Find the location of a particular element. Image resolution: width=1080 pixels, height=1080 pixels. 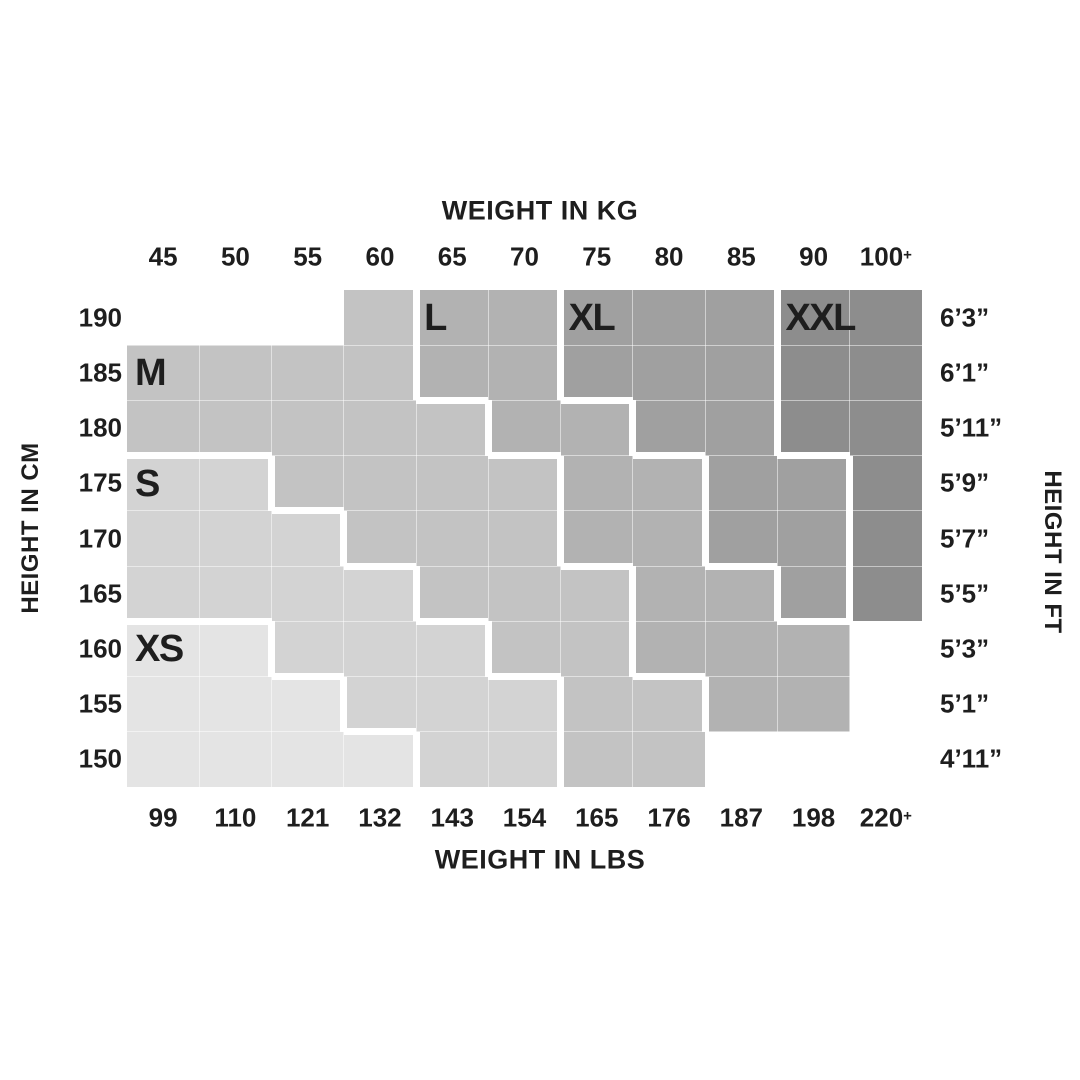

lbs-tick: 165 is located at coordinates (597, 817).